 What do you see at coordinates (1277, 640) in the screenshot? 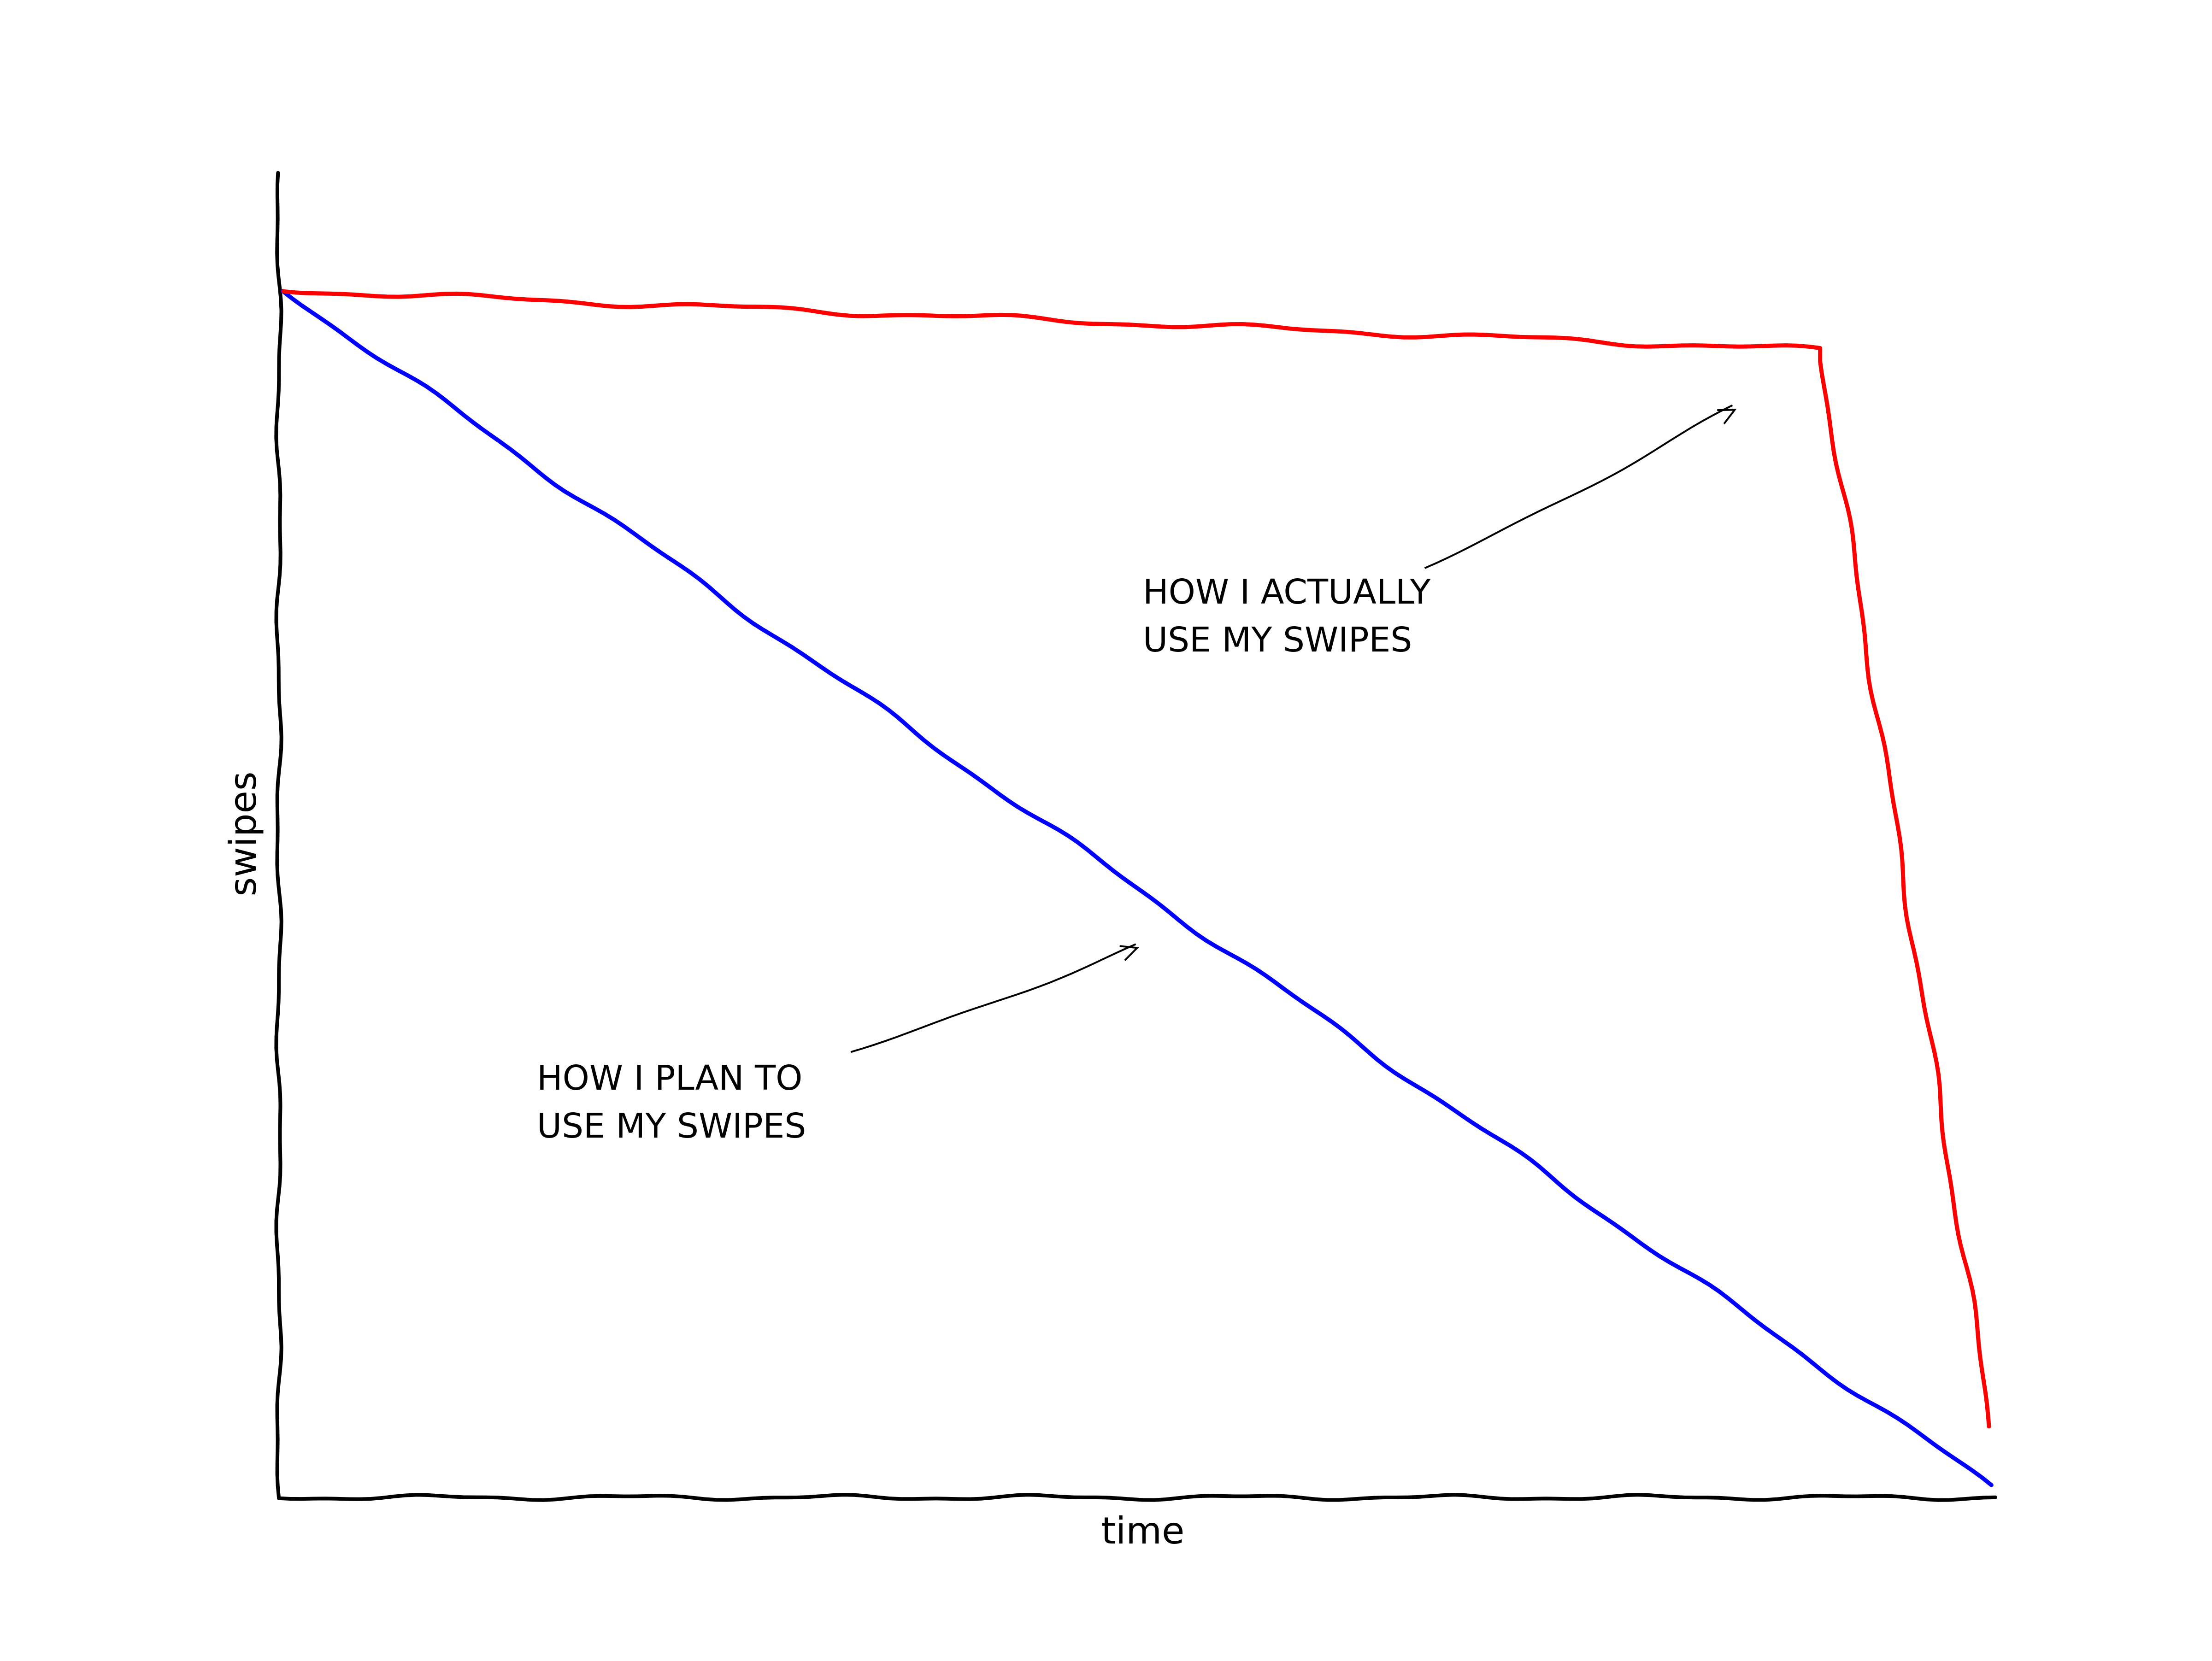
I see `annotation-actual-line-2: USE MY SWIPES` at bounding box center [1277, 640].